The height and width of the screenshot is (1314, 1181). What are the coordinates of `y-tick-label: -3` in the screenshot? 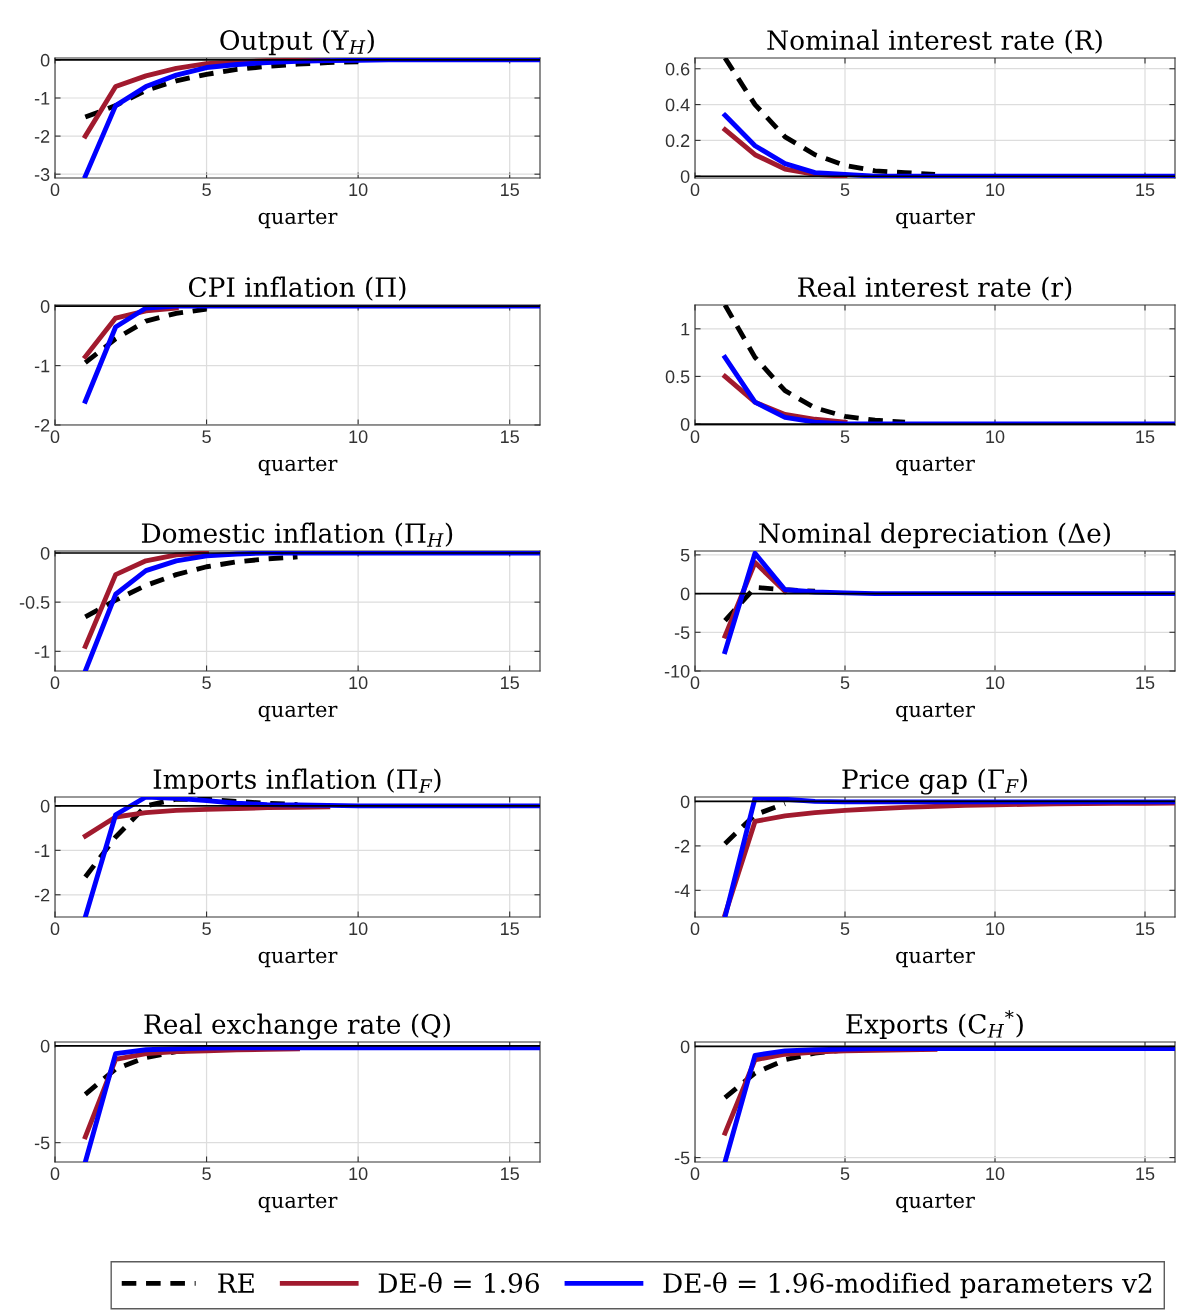 It's located at (42, 174).